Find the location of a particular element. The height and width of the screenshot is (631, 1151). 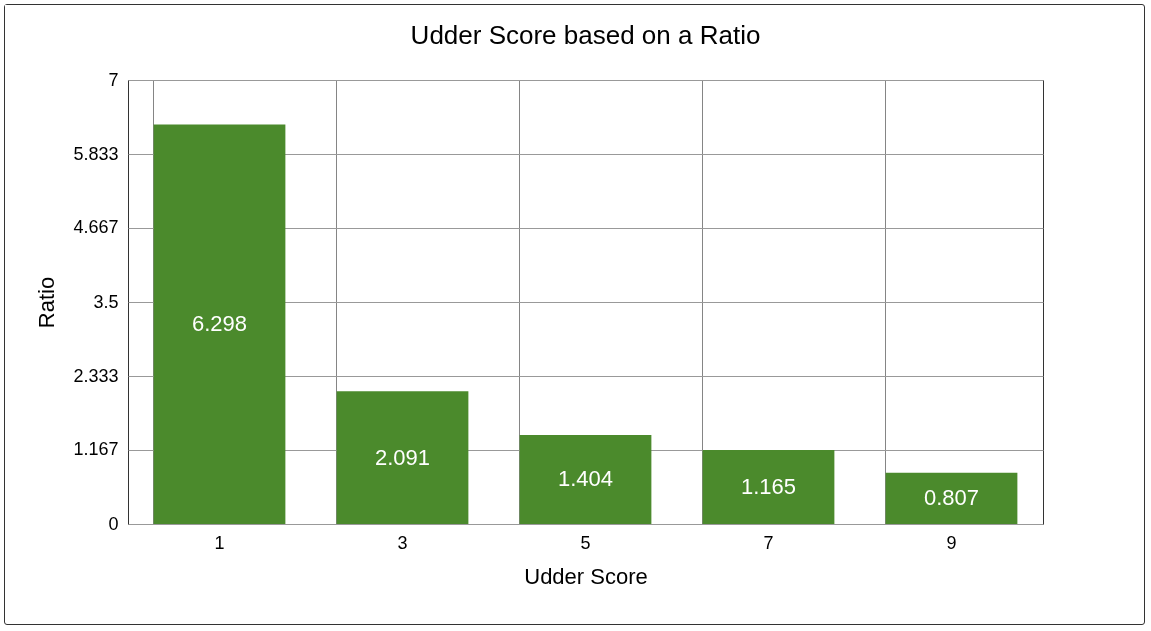

y-tick-label: 4.667 is located at coordinates (96, 227).